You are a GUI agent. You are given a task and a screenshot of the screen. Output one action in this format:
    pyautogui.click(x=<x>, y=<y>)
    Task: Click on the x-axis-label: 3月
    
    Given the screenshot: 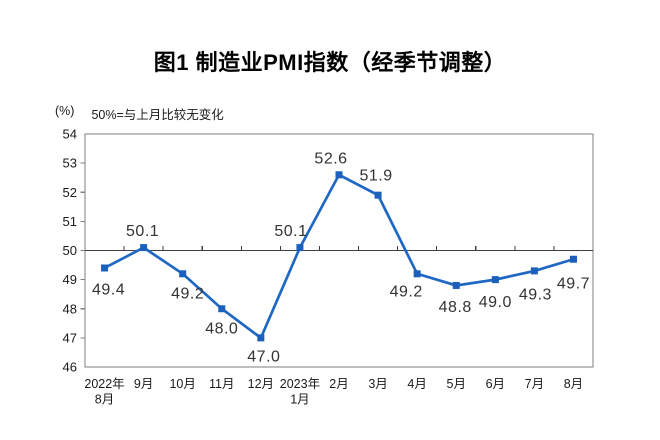 What is the action you would take?
    pyautogui.click(x=377, y=384)
    